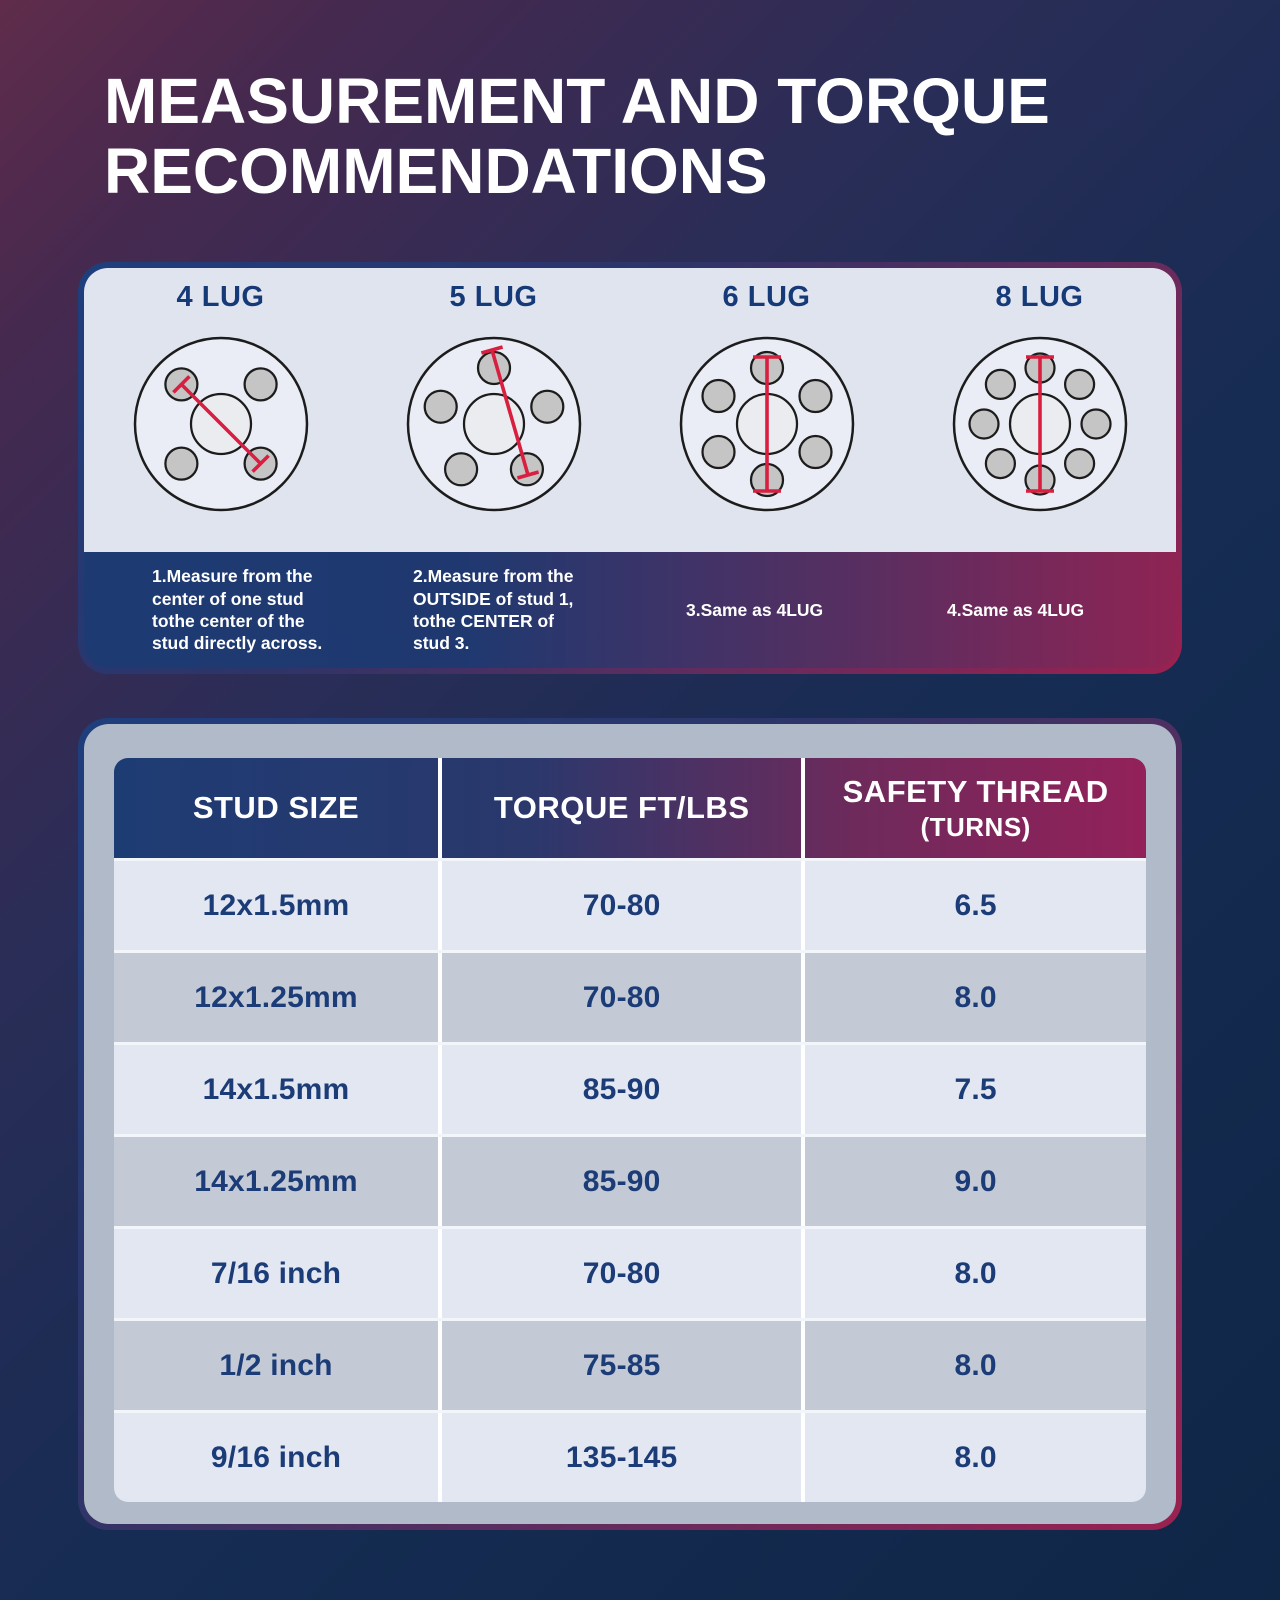 The image size is (1280, 1600). I want to click on lug-label-4lug: 4 LUG, so click(220, 297).